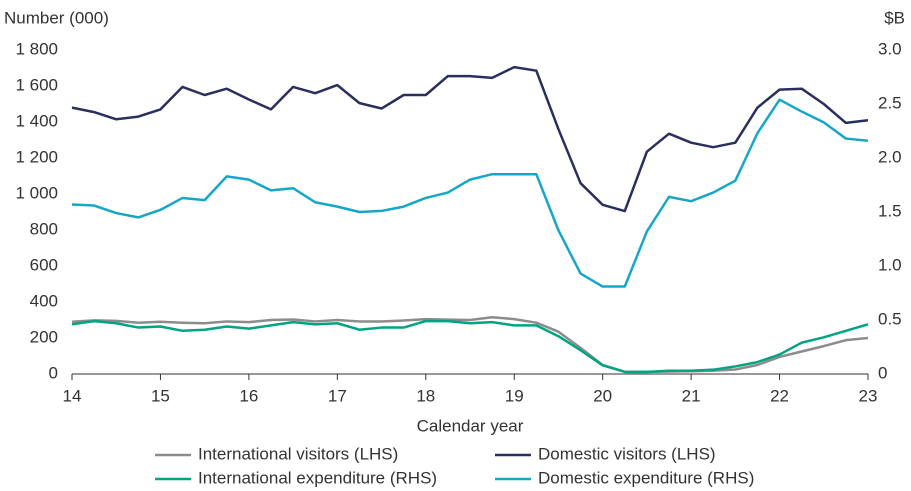 The width and height of the screenshot is (911, 491). I want to click on y-tick-label: 1 000, so click(36, 192).